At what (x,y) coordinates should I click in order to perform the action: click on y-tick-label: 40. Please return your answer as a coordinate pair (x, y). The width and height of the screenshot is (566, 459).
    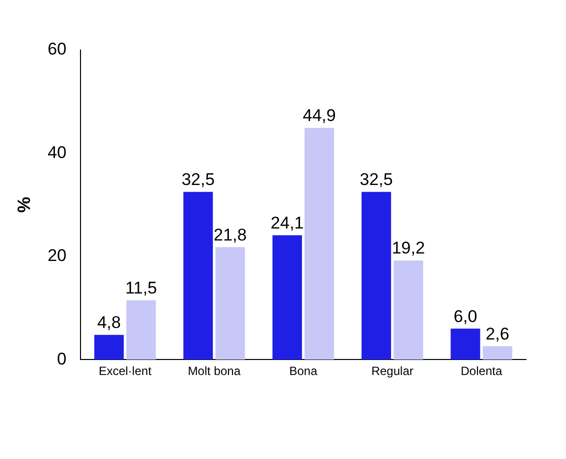
    Looking at the image, I should click on (57, 152).